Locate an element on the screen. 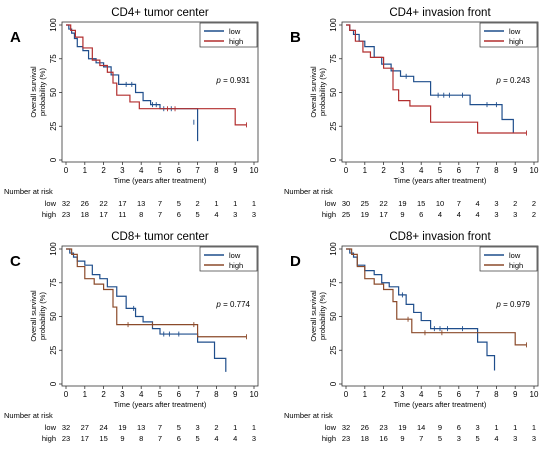 The width and height of the screenshot is (550, 449). risk-count-high: 15 is located at coordinates (103, 438).